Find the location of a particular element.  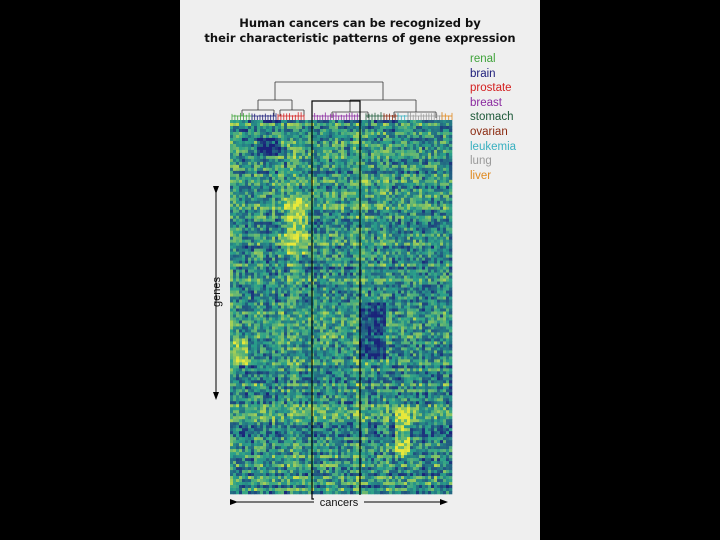

dendrogram is located at coordinates (342, 100).